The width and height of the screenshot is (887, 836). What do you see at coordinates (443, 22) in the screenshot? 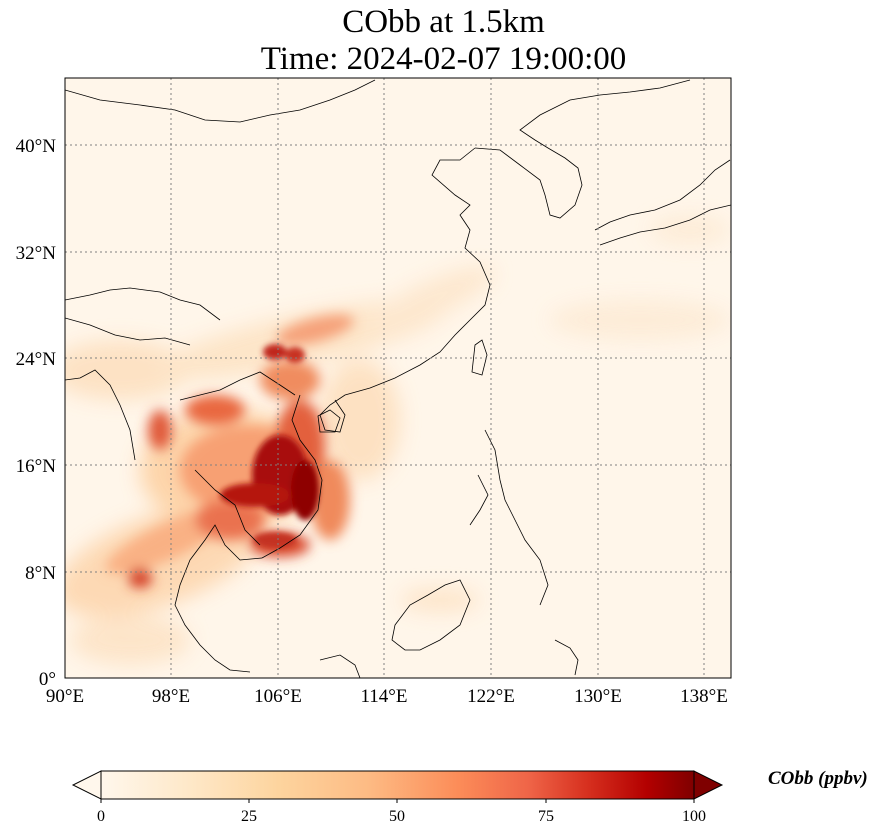
I see `map-title: CObb at 1.5km` at bounding box center [443, 22].